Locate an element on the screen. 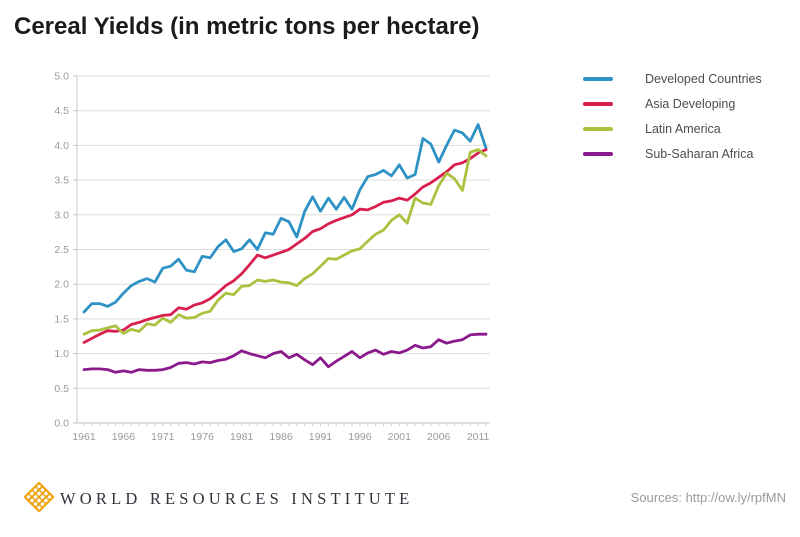 Image resolution: width=800 pixels, height=537 pixels. wri-logo-weave is located at coordinates (39, 497).